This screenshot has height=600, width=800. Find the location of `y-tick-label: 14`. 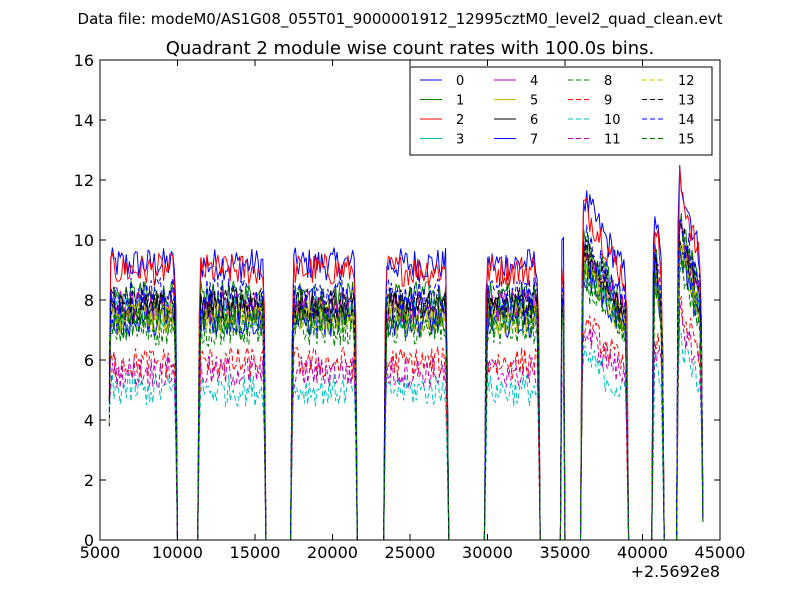

y-tick-label: 14 is located at coordinates (84, 120).